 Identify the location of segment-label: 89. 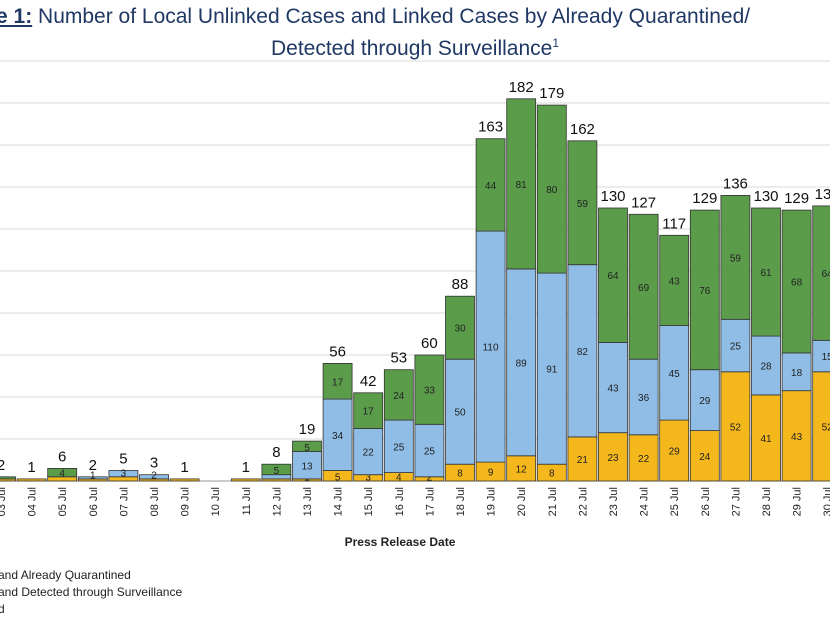
(522, 363).